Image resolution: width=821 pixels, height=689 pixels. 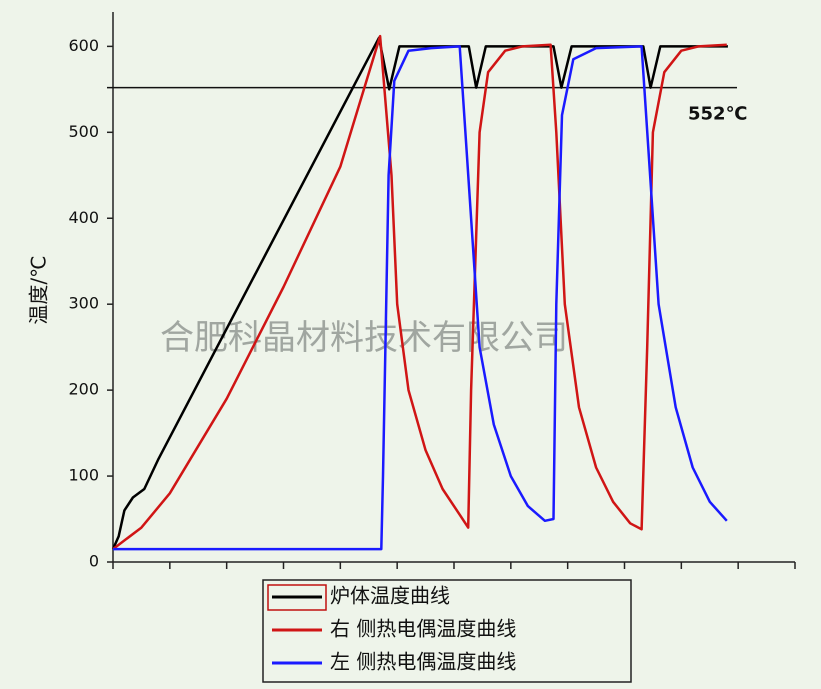 I want to click on reference-label: 552℃, so click(x=717, y=114).